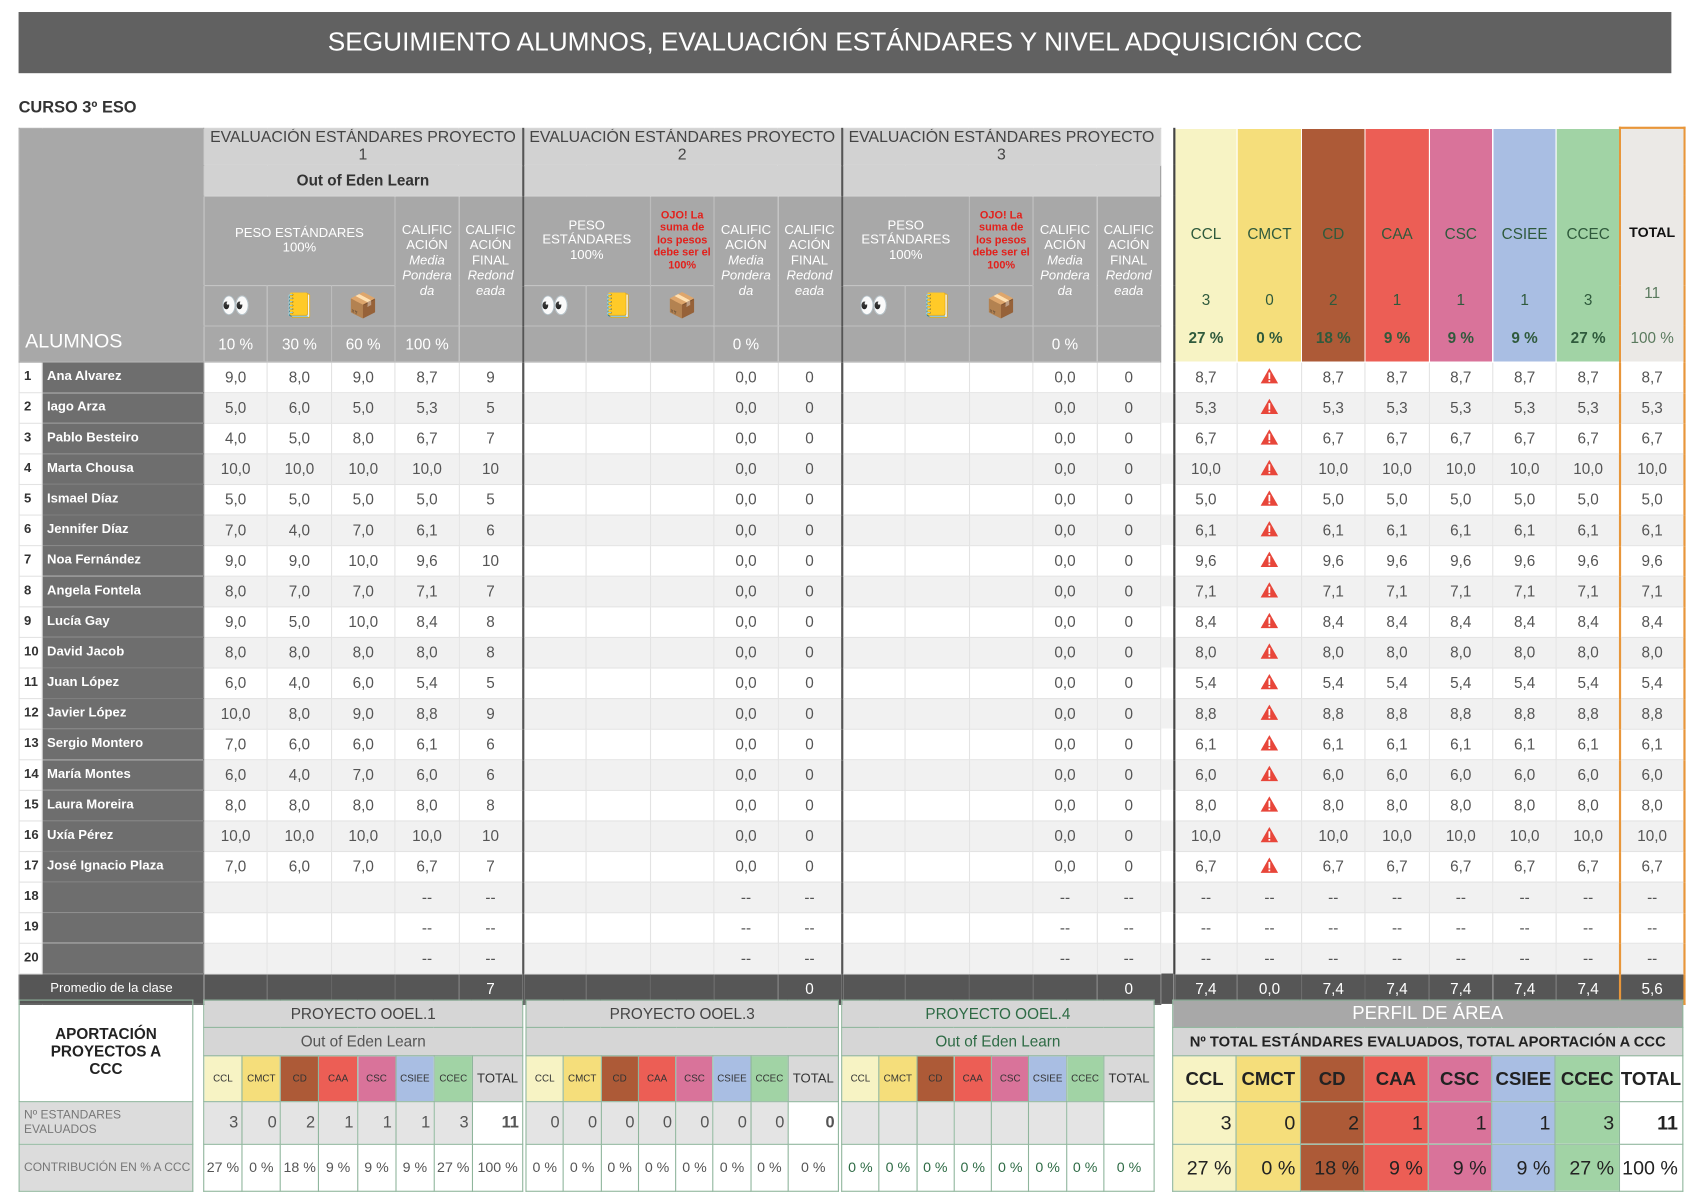 The width and height of the screenshot is (1691, 1193). Describe the element at coordinates (998, 1041) in the screenshot. I see `block-subtitle: Out of Eden Learn` at that location.